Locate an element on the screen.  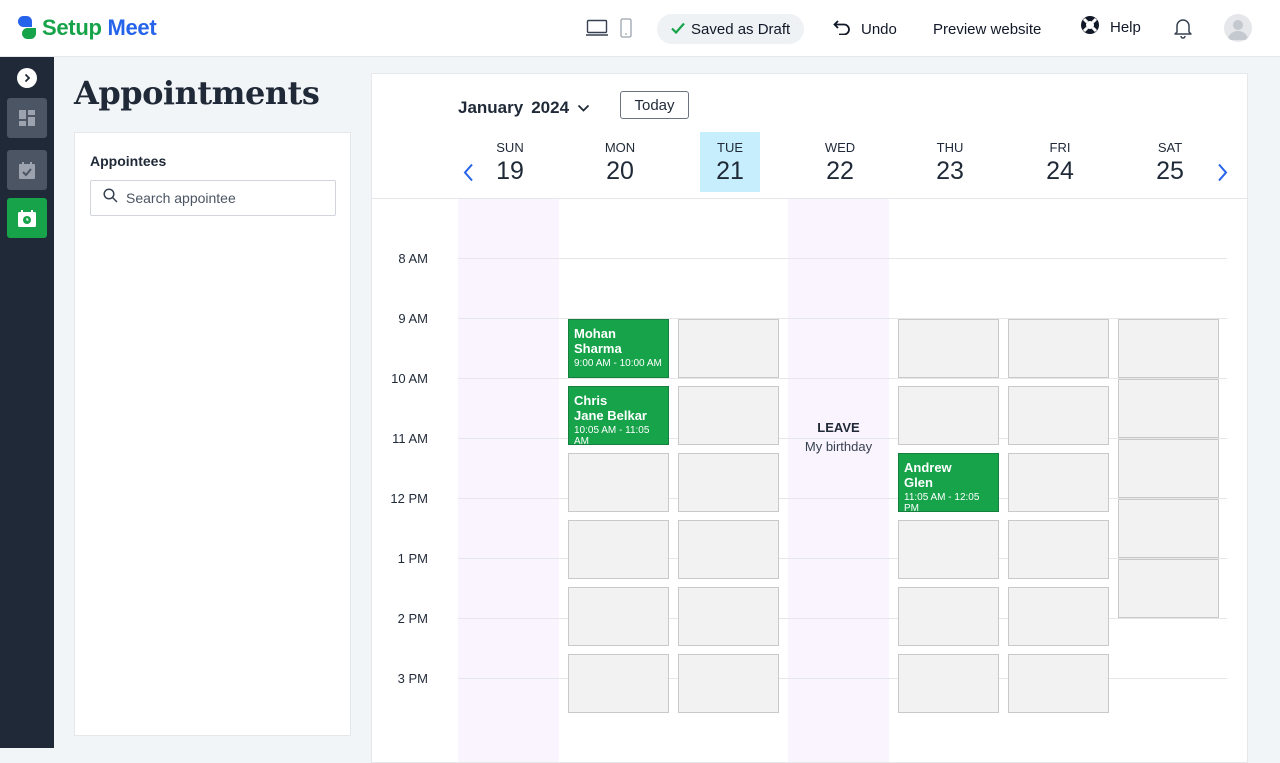
logo-text-part1: Setup is located at coordinates (72, 27).